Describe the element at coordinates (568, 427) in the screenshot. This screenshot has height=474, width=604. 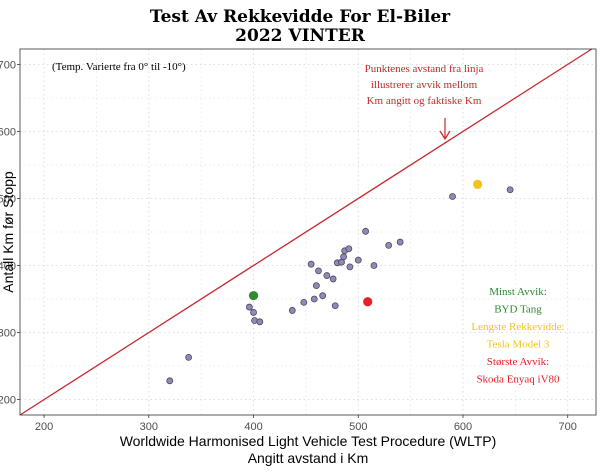
I see `x-tick-label: 700` at that location.